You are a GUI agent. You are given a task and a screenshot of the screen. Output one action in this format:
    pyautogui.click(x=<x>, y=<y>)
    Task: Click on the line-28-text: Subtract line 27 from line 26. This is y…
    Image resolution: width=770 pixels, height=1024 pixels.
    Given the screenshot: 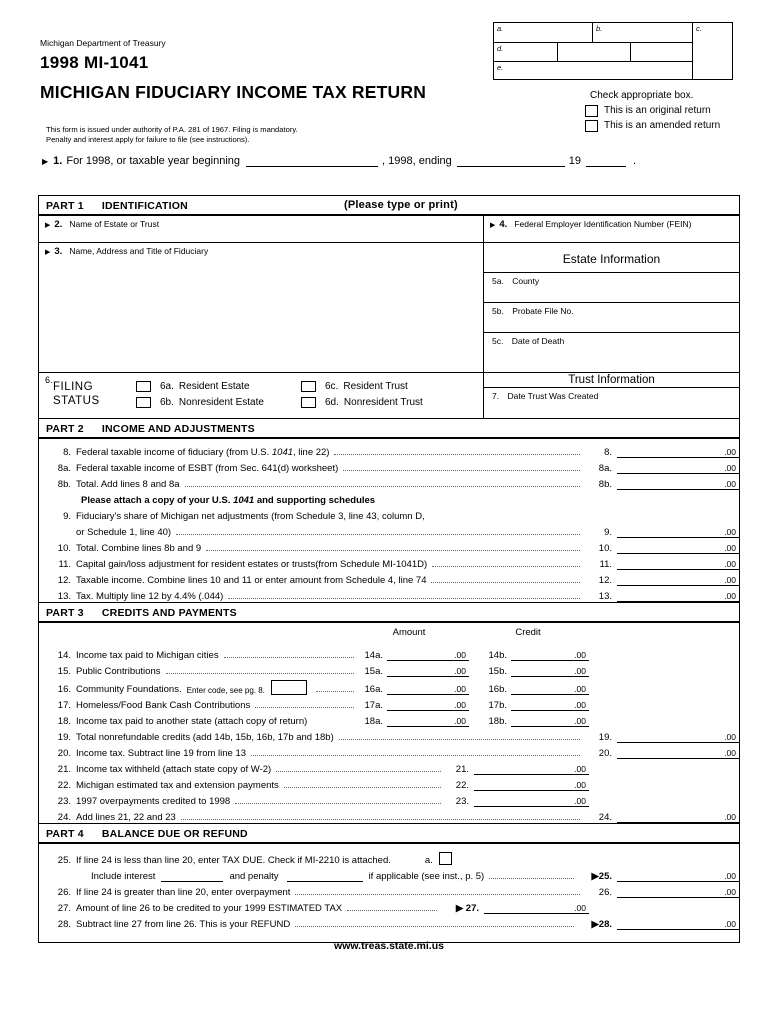 What is the action you would take?
    pyautogui.click(x=183, y=924)
    